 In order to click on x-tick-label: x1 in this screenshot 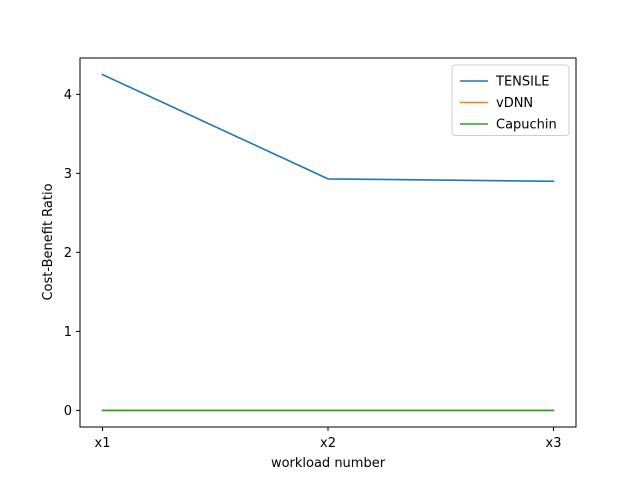, I will do `click(103, 443)`.